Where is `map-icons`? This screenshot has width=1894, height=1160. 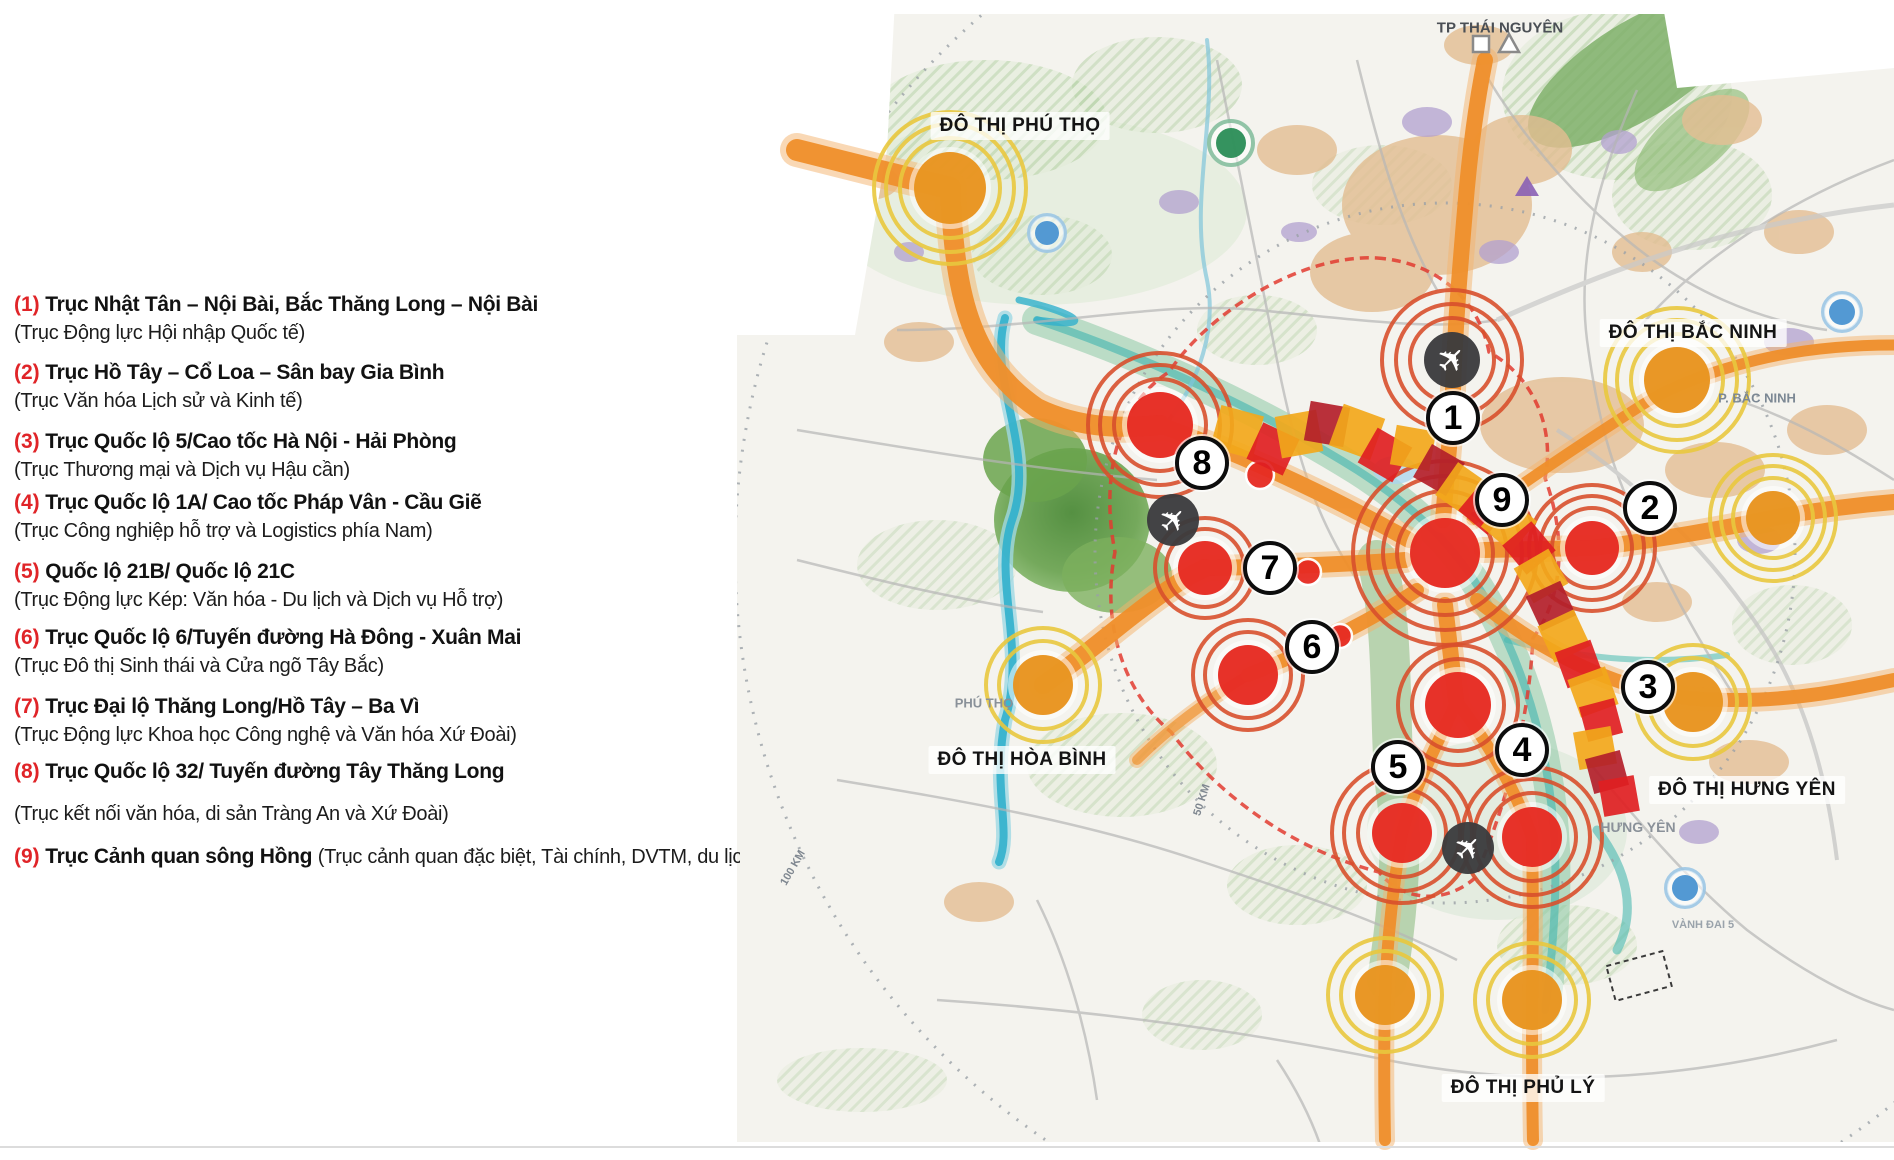
map-icons is located at coordinates (1572, 517).